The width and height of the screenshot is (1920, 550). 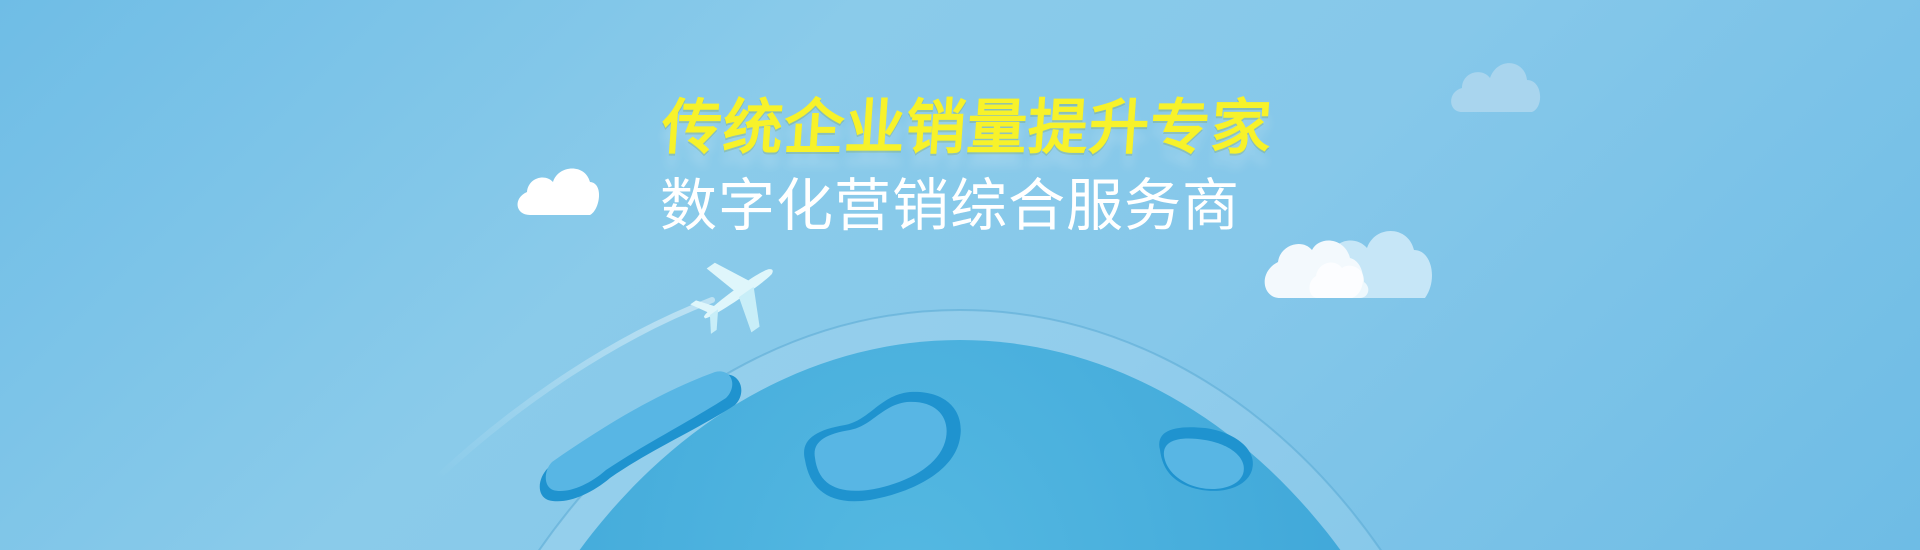 I want to click on hero-headline: 传统企业销量提升专家, so click(x=967, y=128).